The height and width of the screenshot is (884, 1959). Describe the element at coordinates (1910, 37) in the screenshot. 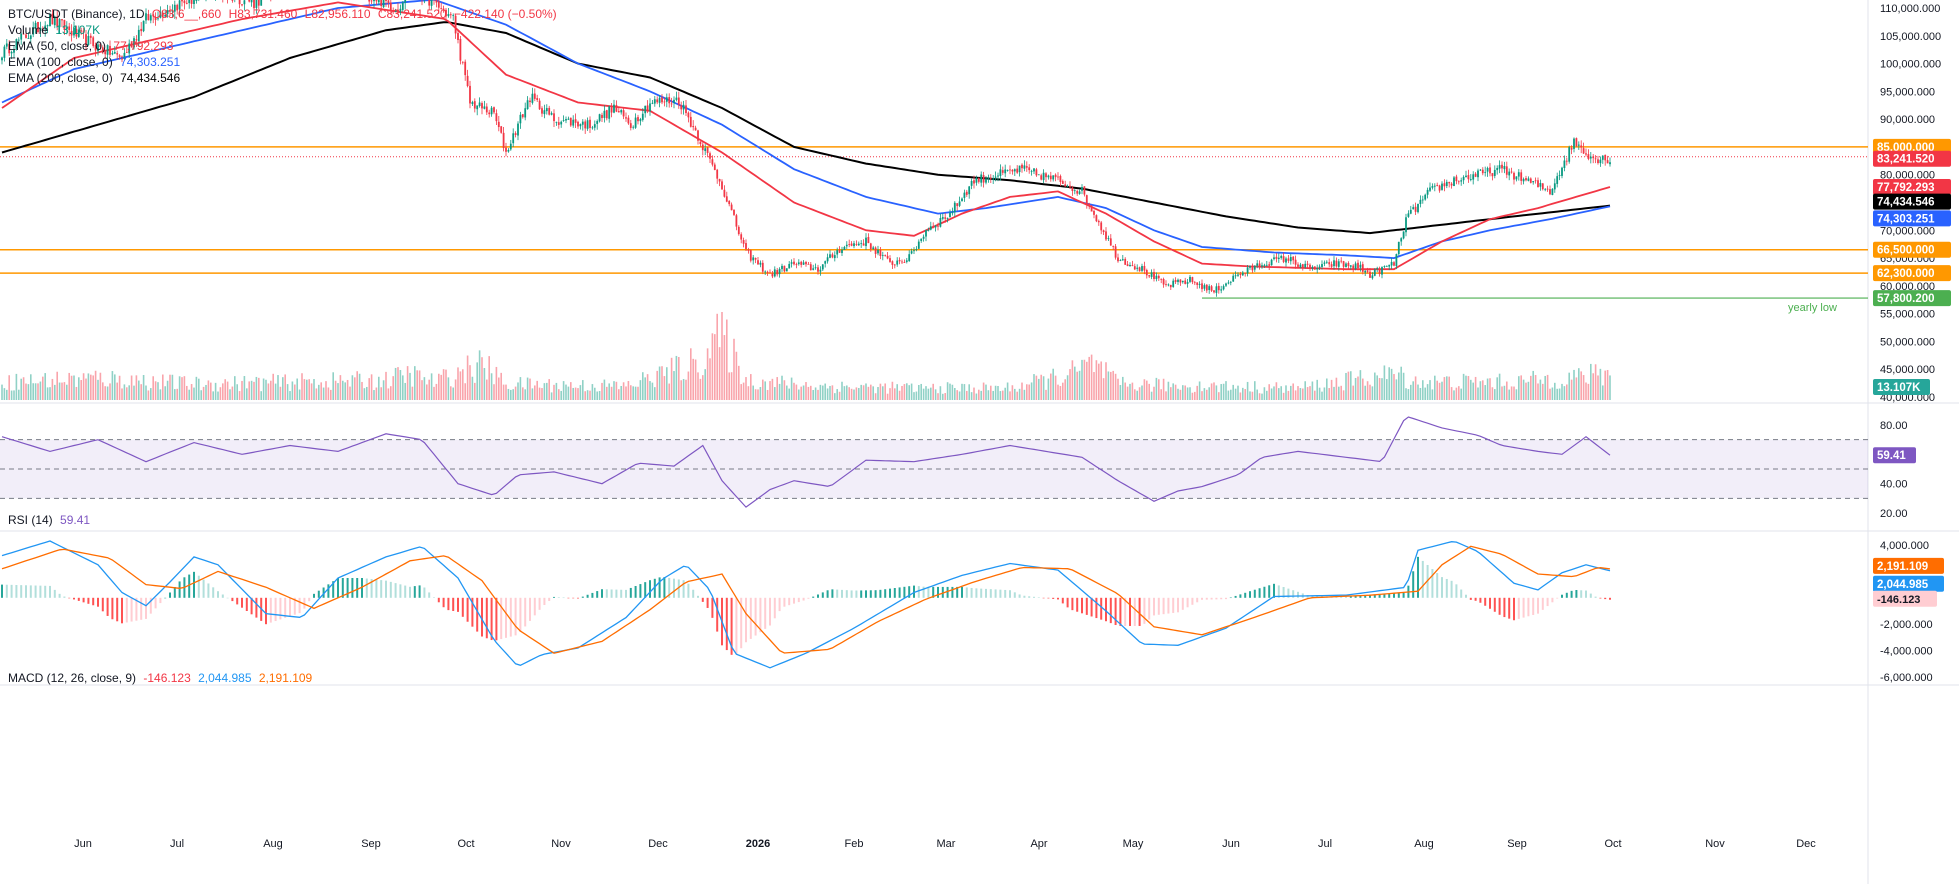

I see `price-axis-tick: 105,000.000` at that location.